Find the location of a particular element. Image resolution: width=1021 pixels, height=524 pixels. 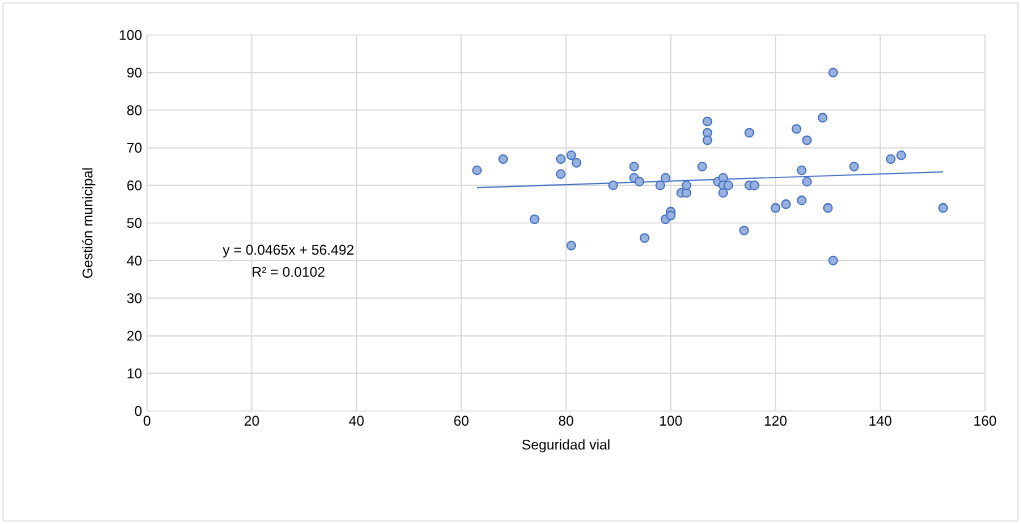

x-axis-title: Seguridad vial is located at coordinates (566, 446).